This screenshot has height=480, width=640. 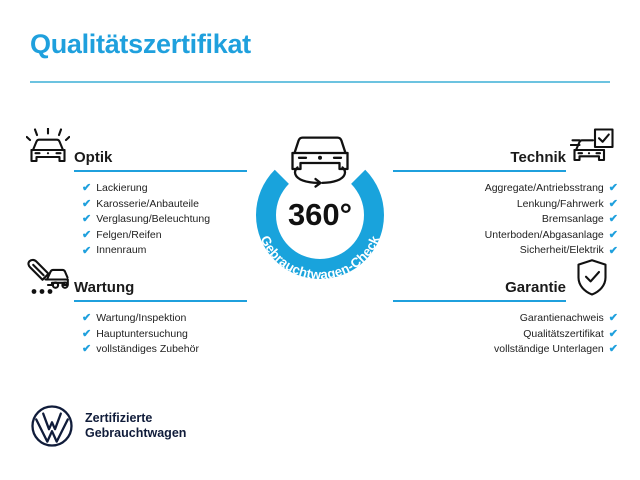 I want to click on list-item-label: Garantienachweis, so click(x=561, y=318).